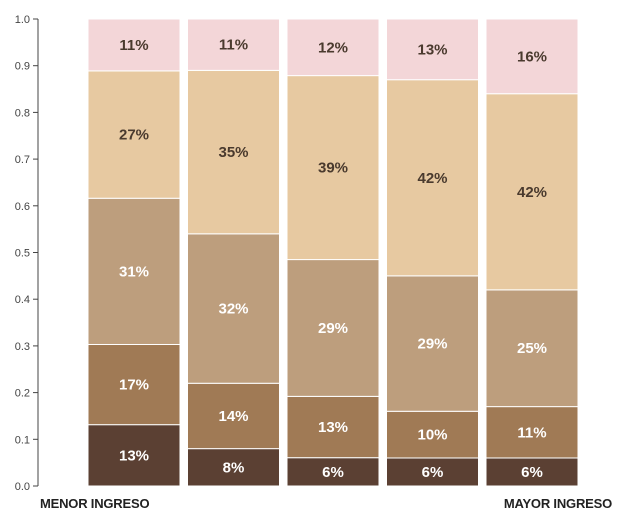 Image resolution: width=620 pixels, height=514 pixels. What do you see at coordinates (22, 160) in the screenshot?
I see `y-tick-label: 0.7` at bounding box center [22, 160].